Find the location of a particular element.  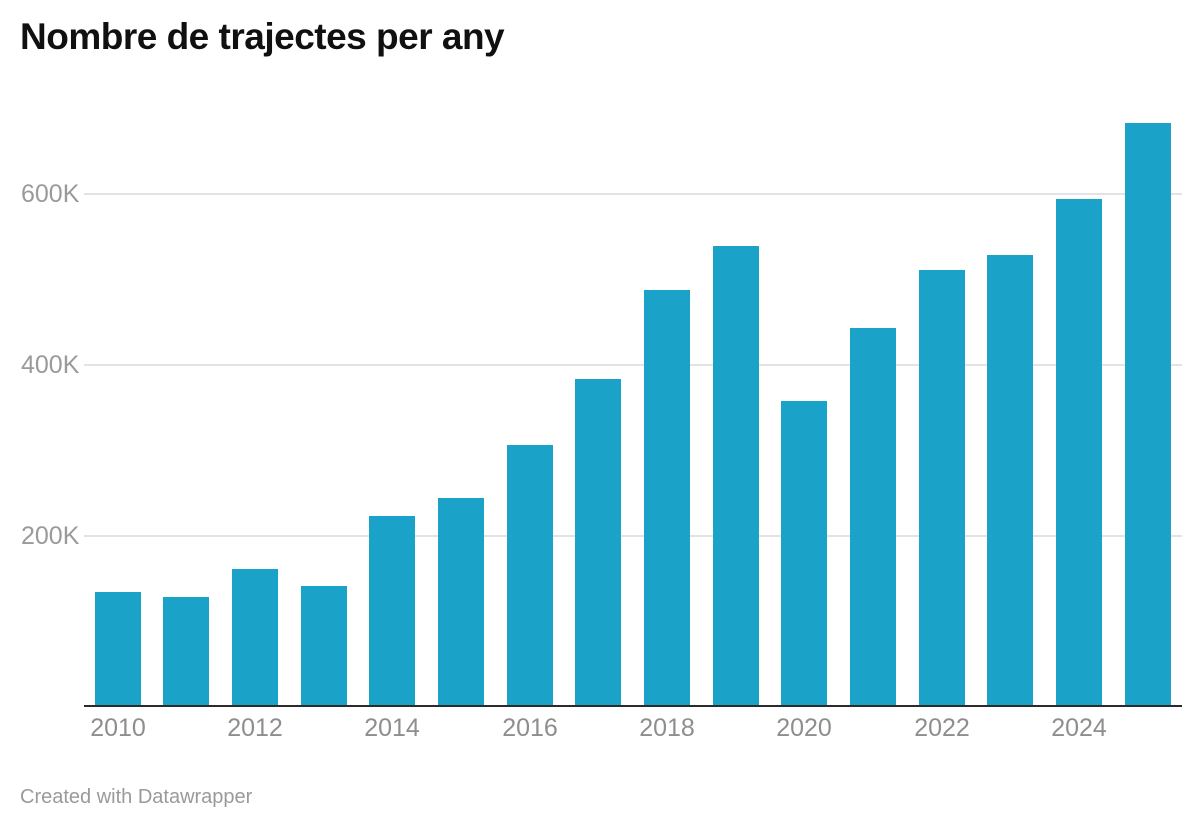

bar-2021 is located at coordinates (873, 516).